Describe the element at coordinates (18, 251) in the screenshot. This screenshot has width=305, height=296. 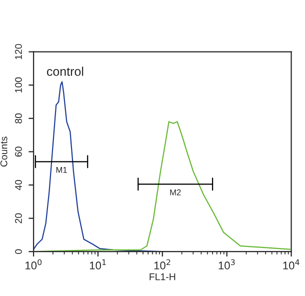
I see `y-tick-label: 0` at that location.